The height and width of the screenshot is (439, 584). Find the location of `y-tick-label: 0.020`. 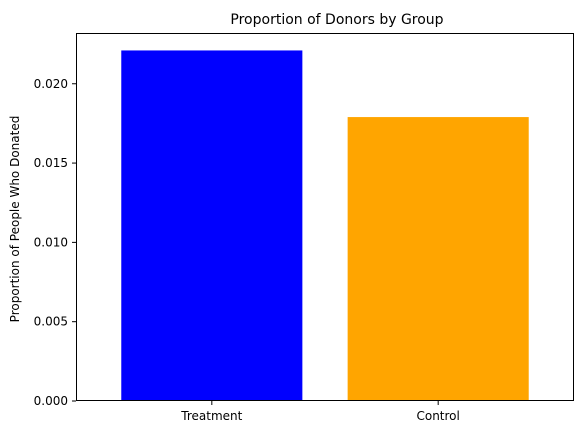

y-tick-label: 0.020 is located at coordinates (51, 84).